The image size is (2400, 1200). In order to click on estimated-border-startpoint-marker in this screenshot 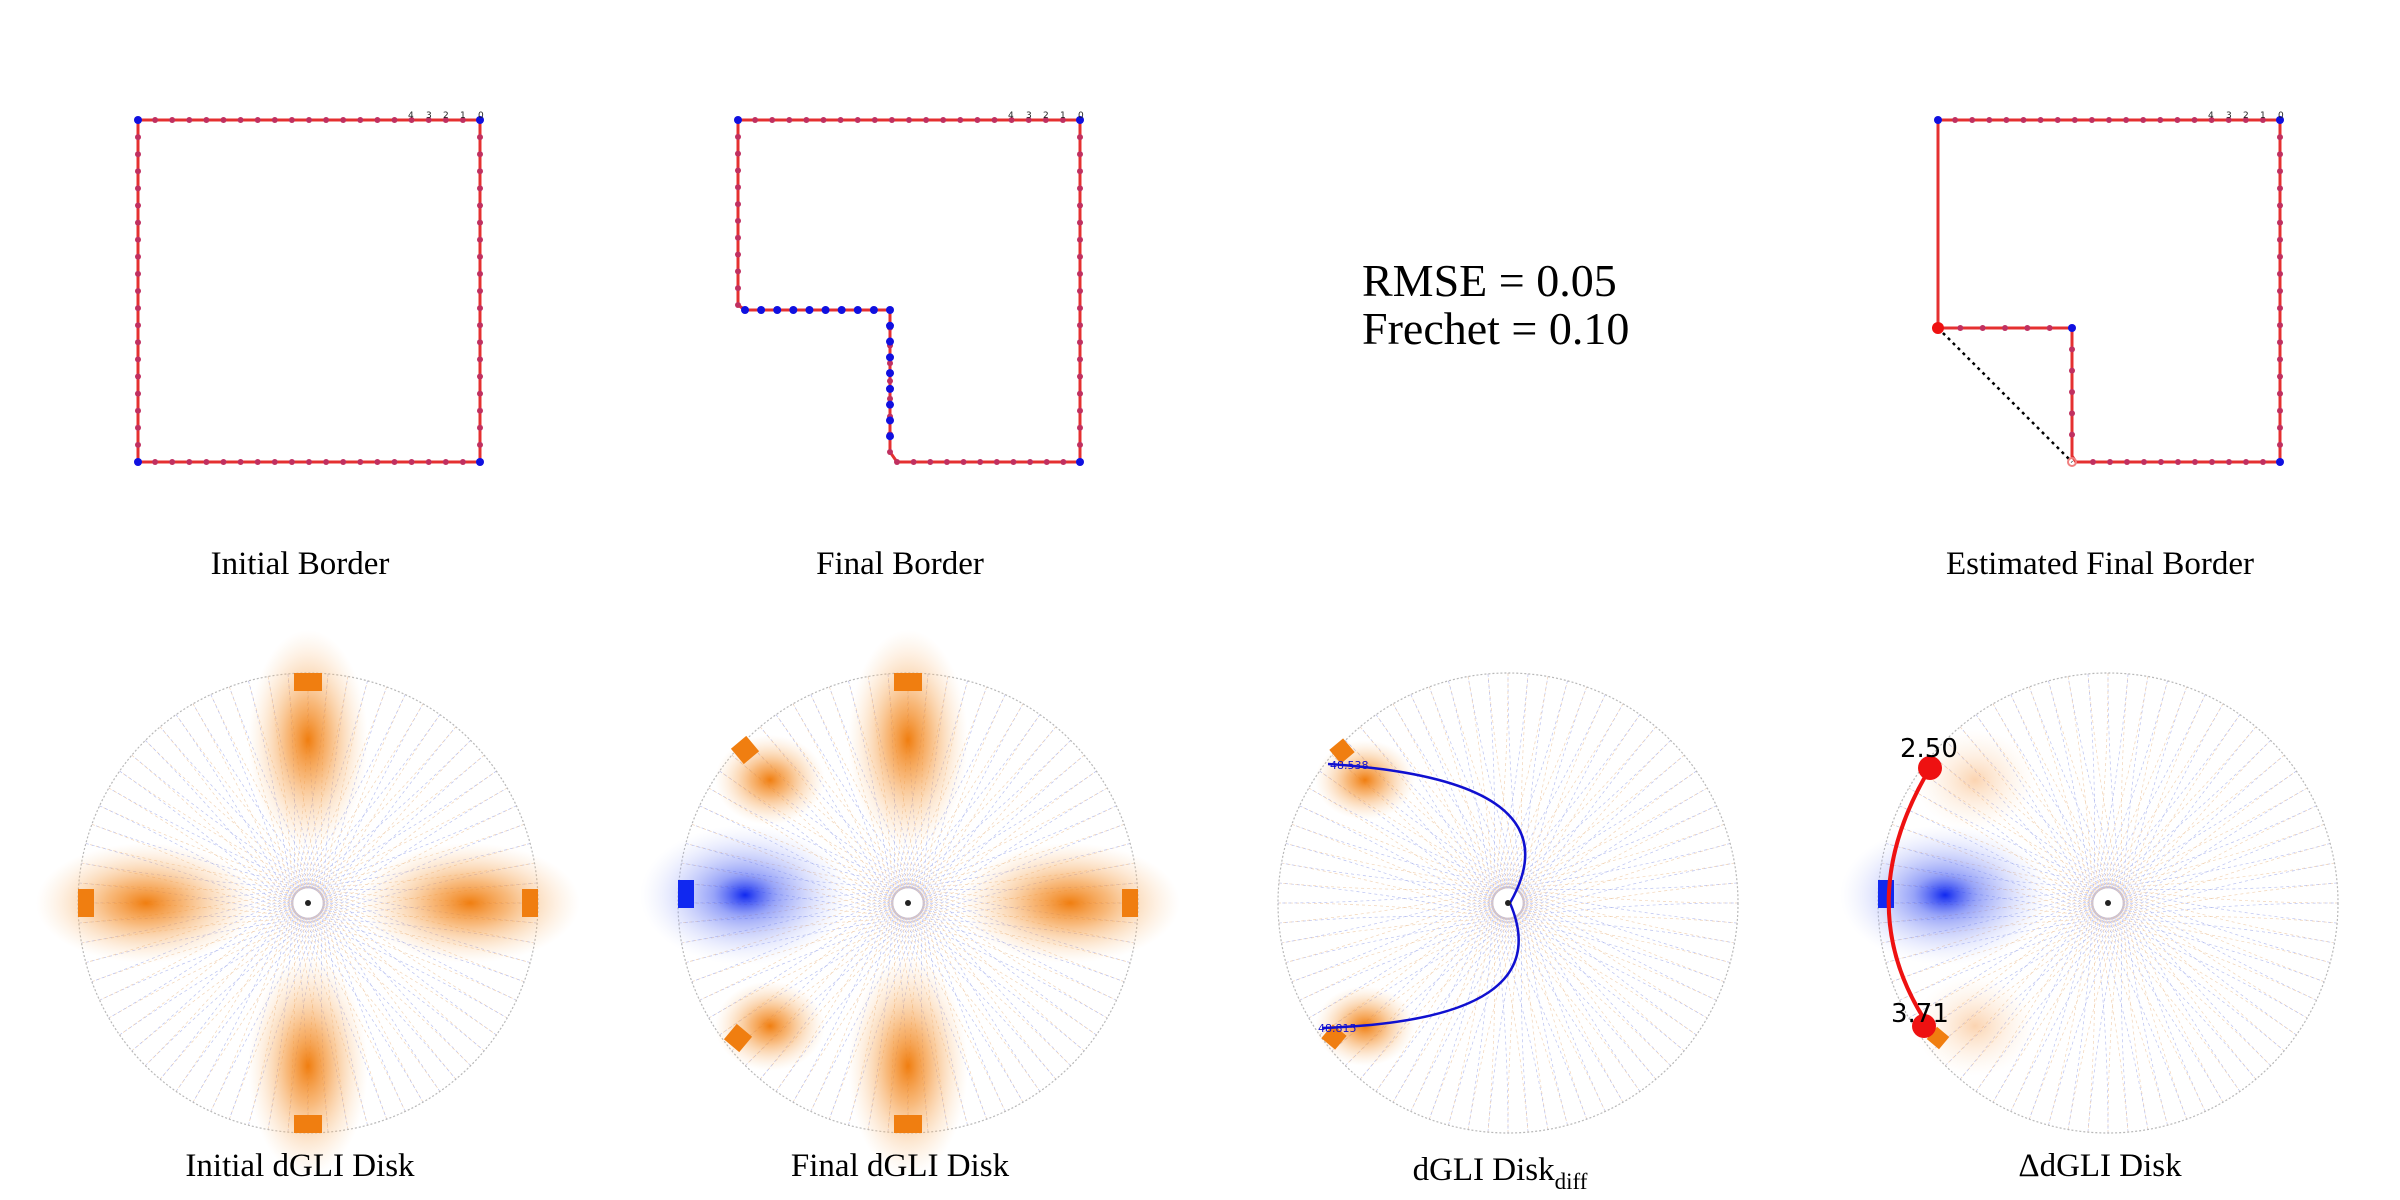, I will do `click(2072, 462)`.